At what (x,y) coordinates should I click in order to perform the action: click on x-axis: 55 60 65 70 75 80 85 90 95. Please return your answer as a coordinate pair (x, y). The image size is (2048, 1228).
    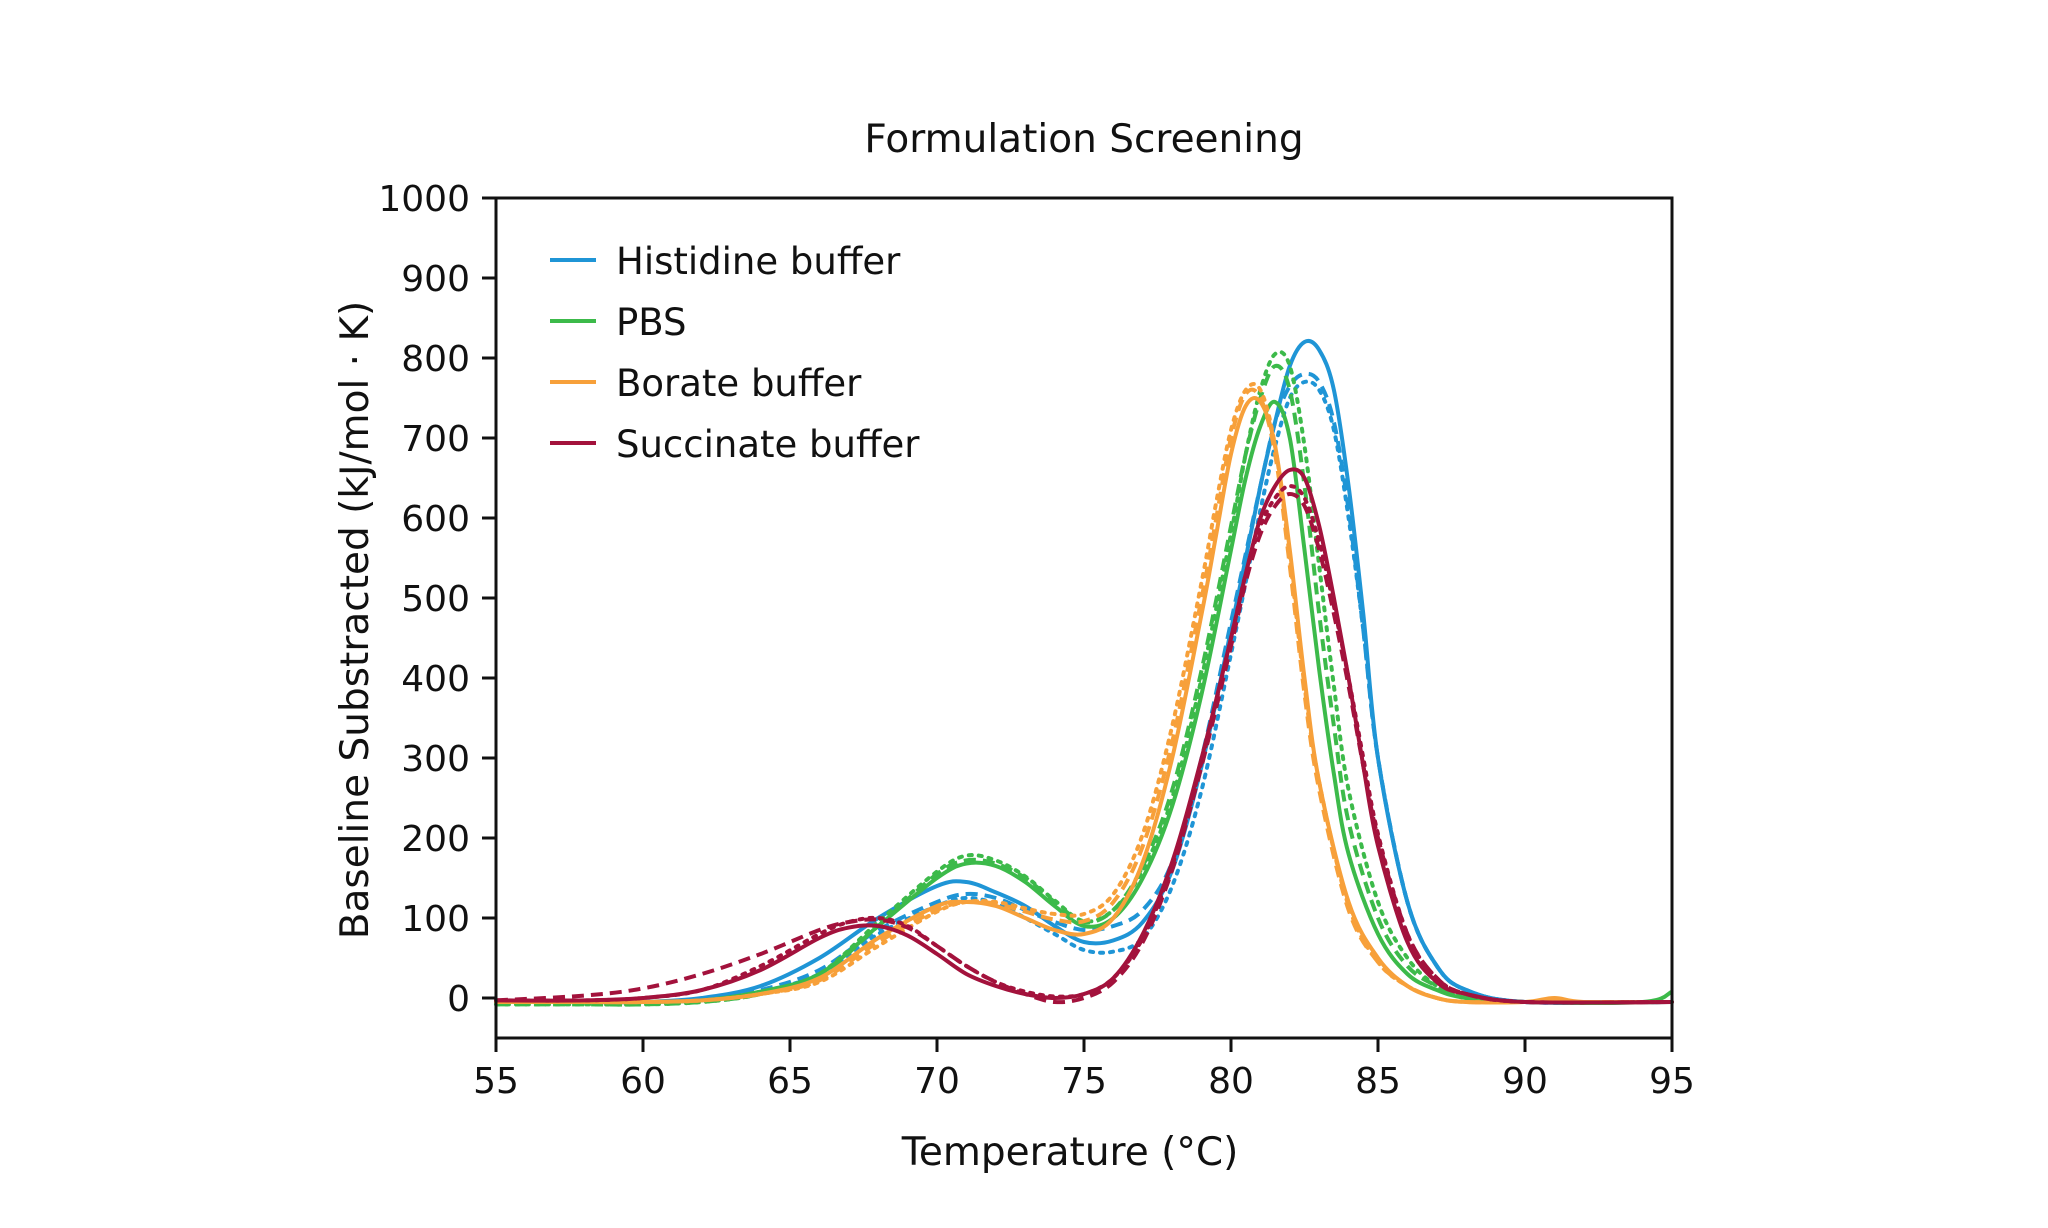
    Looking at the image, I should click on (1084, 1070).